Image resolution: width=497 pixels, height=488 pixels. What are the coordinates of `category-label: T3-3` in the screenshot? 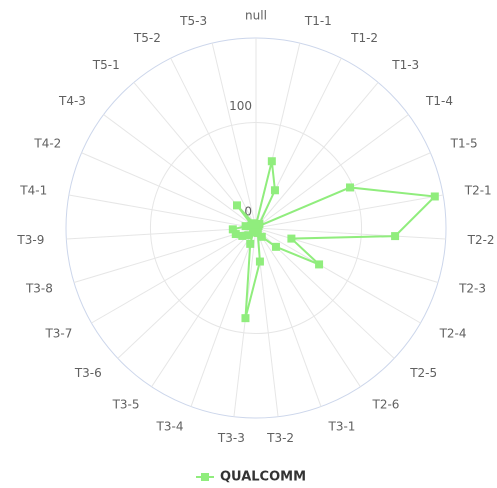 It's located at (231, 438).